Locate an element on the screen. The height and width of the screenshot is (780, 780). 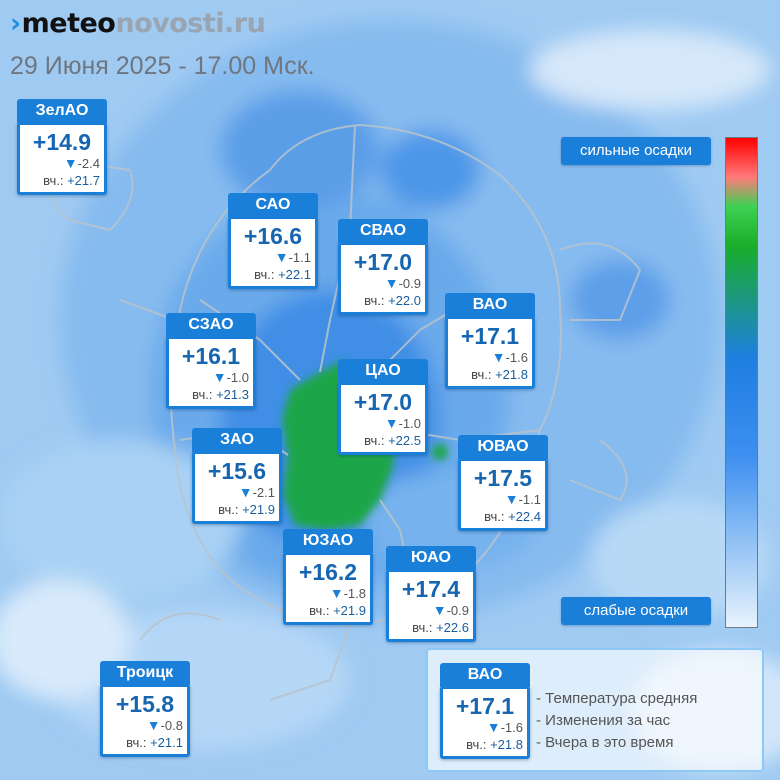
district-change: ▼-2.1 is located at coordinates (256, 492).